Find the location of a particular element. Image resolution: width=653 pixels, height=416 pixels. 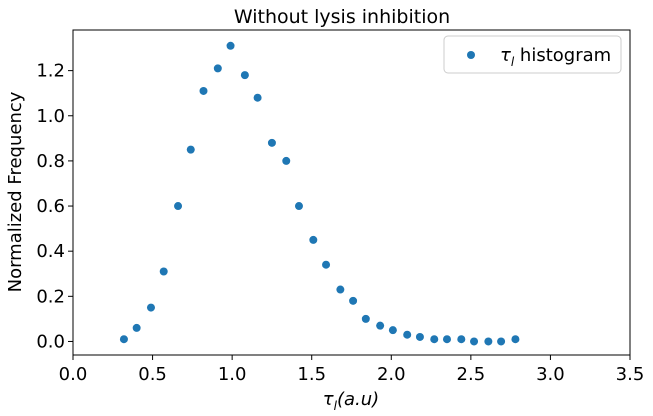

x-tick-label: 1.5 is located at coordinates (311, 374).